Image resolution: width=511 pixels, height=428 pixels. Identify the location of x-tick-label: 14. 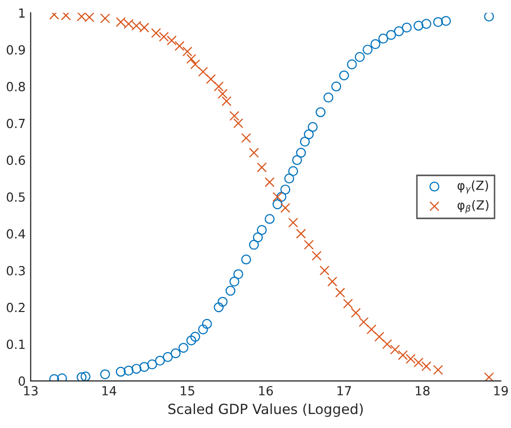
(109, 391).